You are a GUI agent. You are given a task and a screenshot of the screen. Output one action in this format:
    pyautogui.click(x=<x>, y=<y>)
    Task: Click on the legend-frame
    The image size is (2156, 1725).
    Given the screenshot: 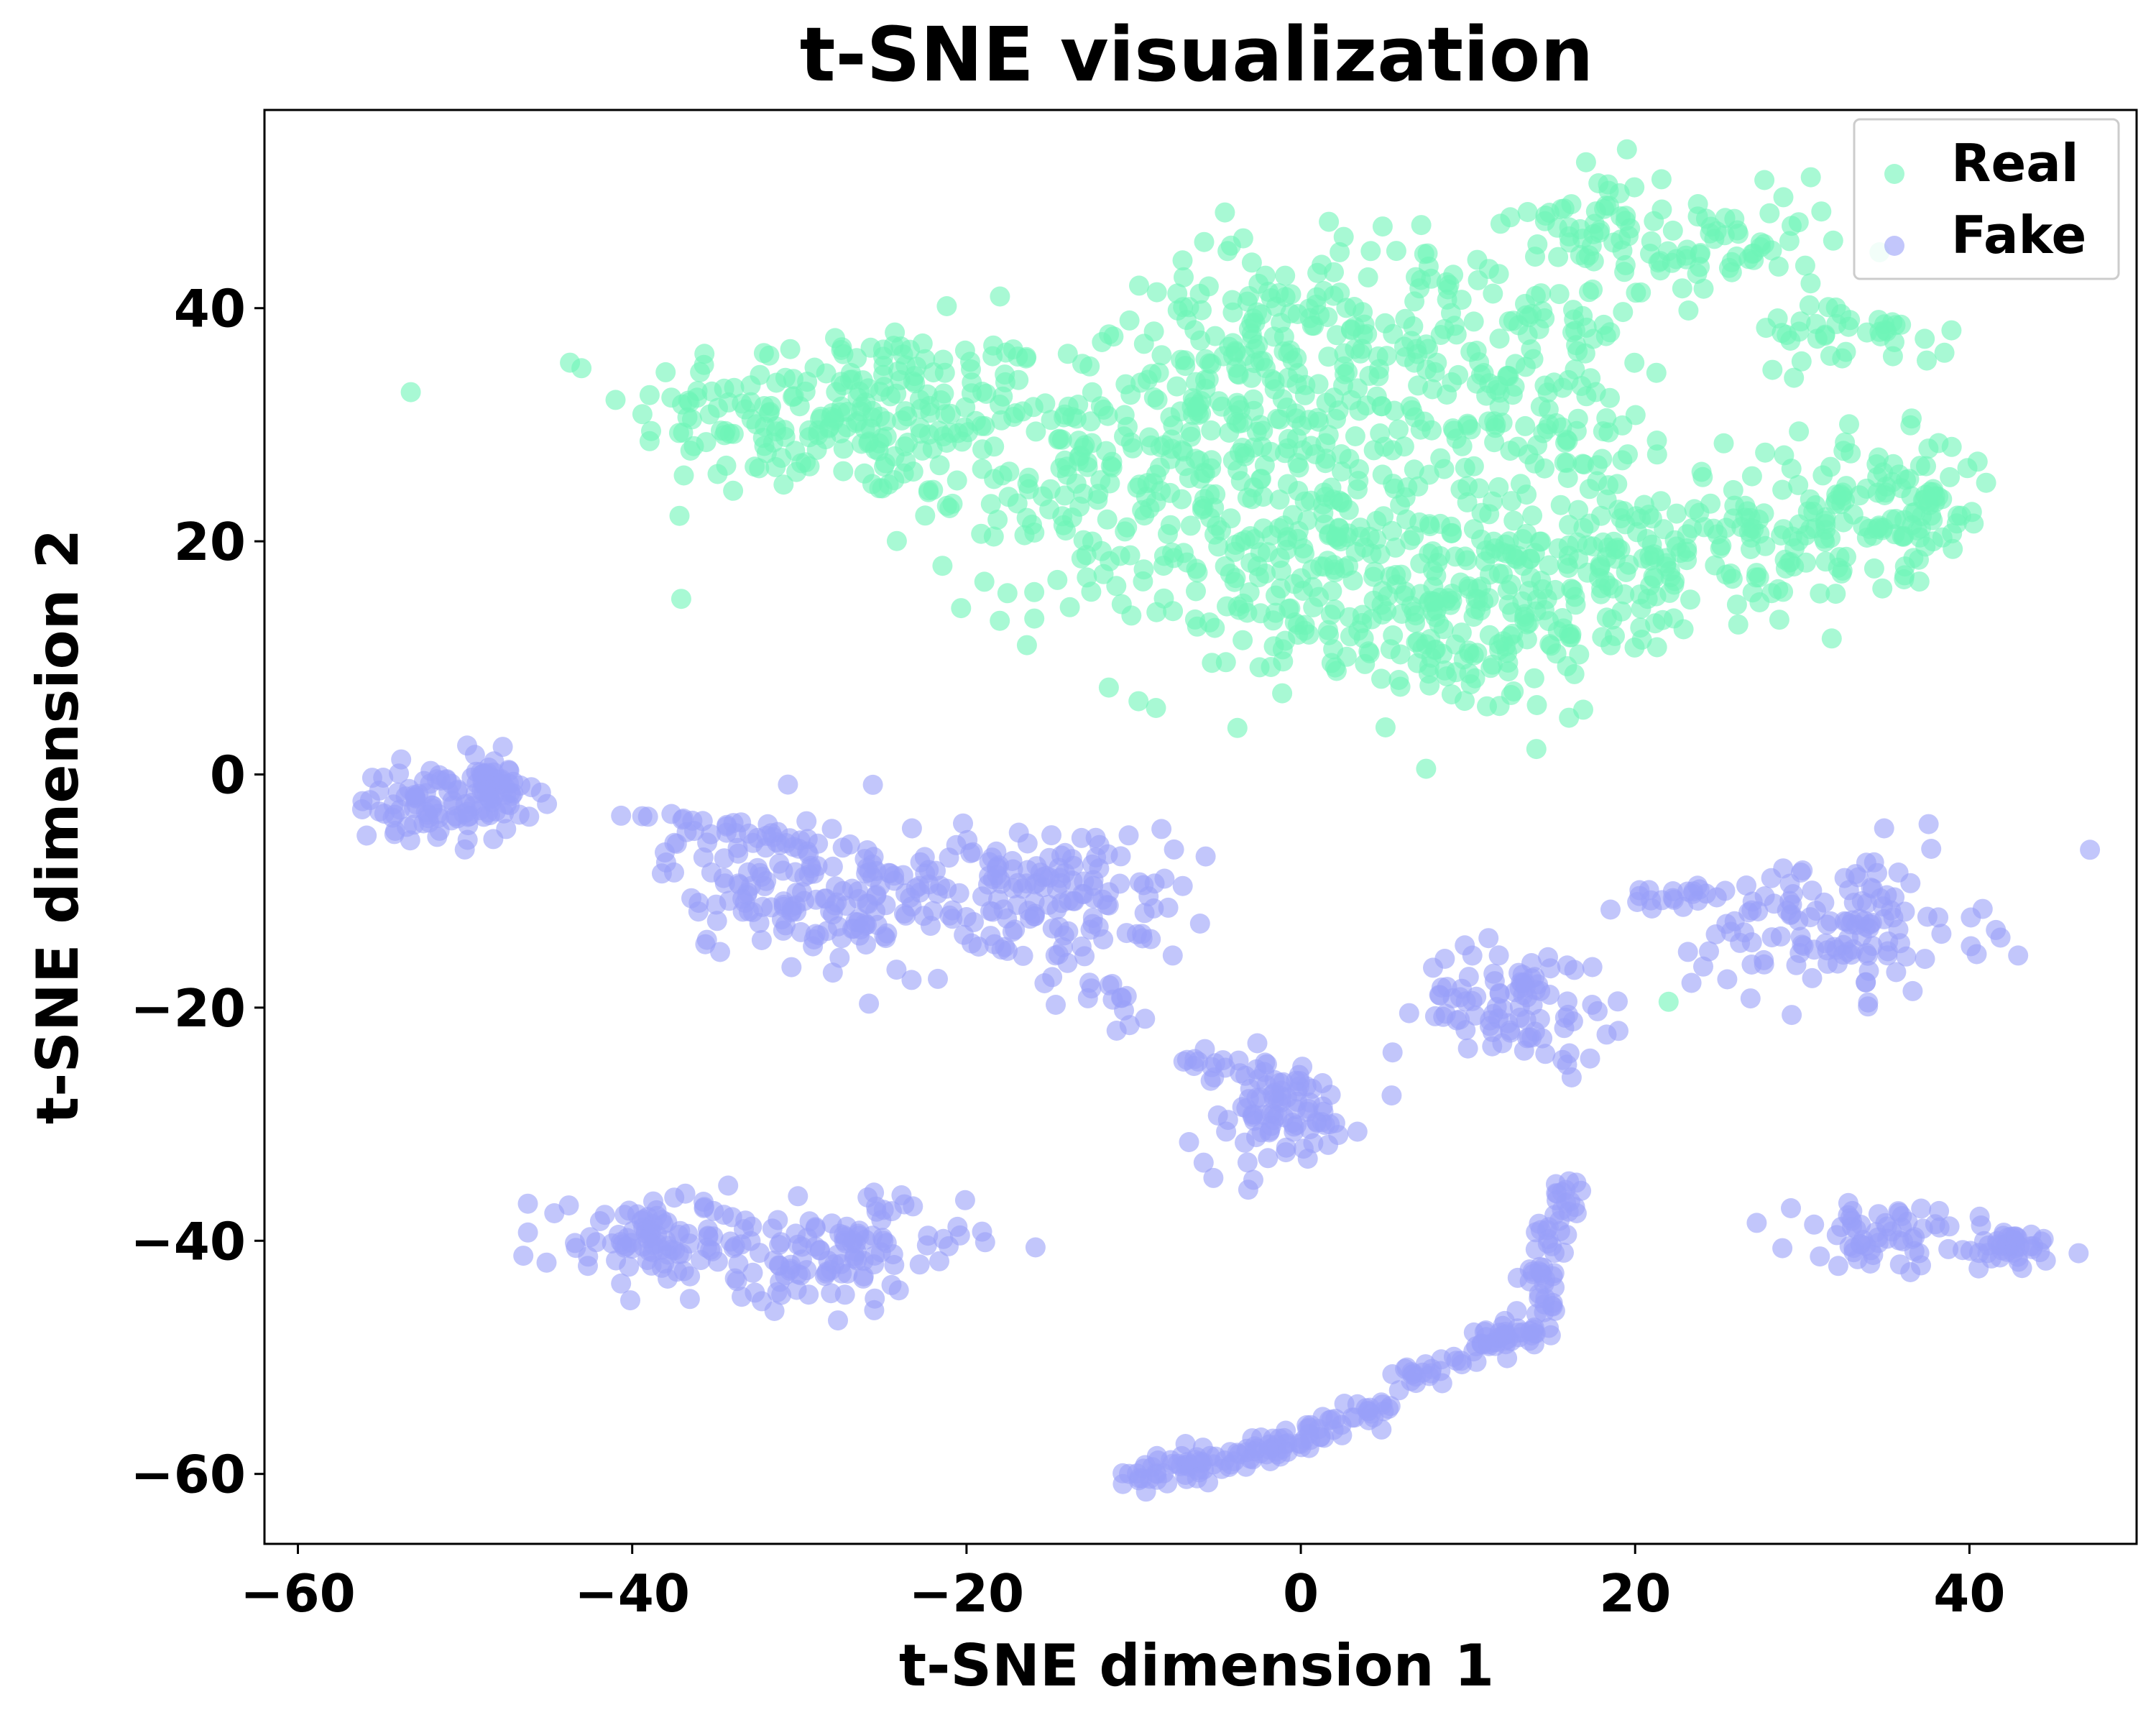 What is the action you would take?
    pyautogui.click(x=1986, y=199)
    